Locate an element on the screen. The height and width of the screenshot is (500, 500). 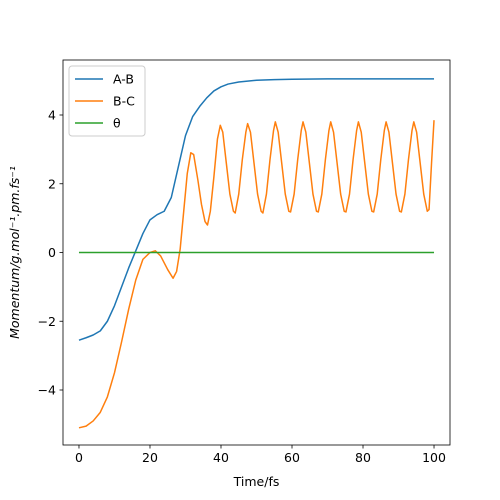
legend-box is located at coordinates (107, 101).